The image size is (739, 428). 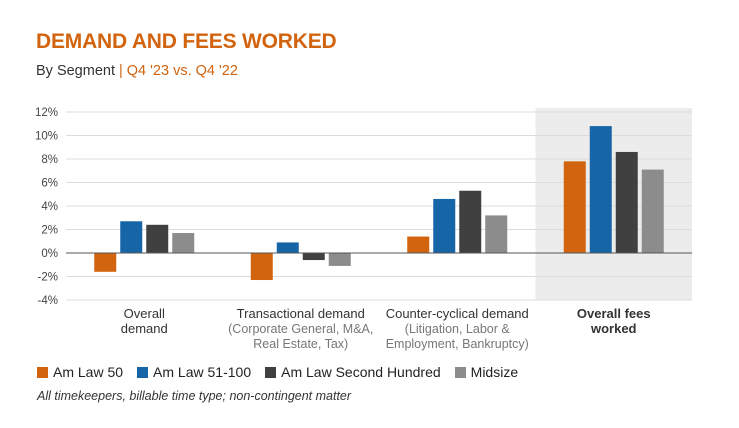 What do you see at coordinates (457, 313) in the screenshot?
I see `category-label: Counter-cyclical demand` at bounding box center [457, 313].